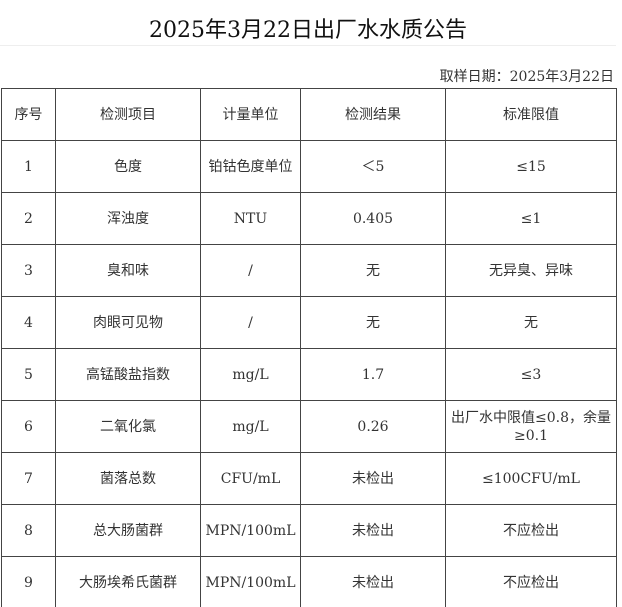 Image resolution: width=622 pixels, height=607 pixels. I want to click on page-title: 2025年3月22日出厂水水质公告, so click(308, 23).